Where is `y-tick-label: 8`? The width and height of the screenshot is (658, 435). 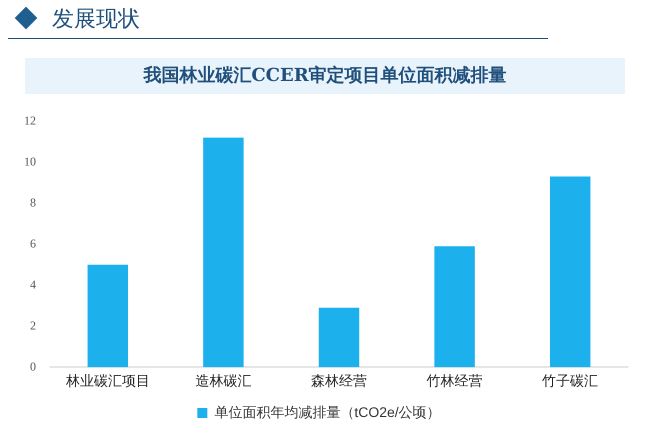
y-tick-label: 8 is located at coordinates (33, 202).